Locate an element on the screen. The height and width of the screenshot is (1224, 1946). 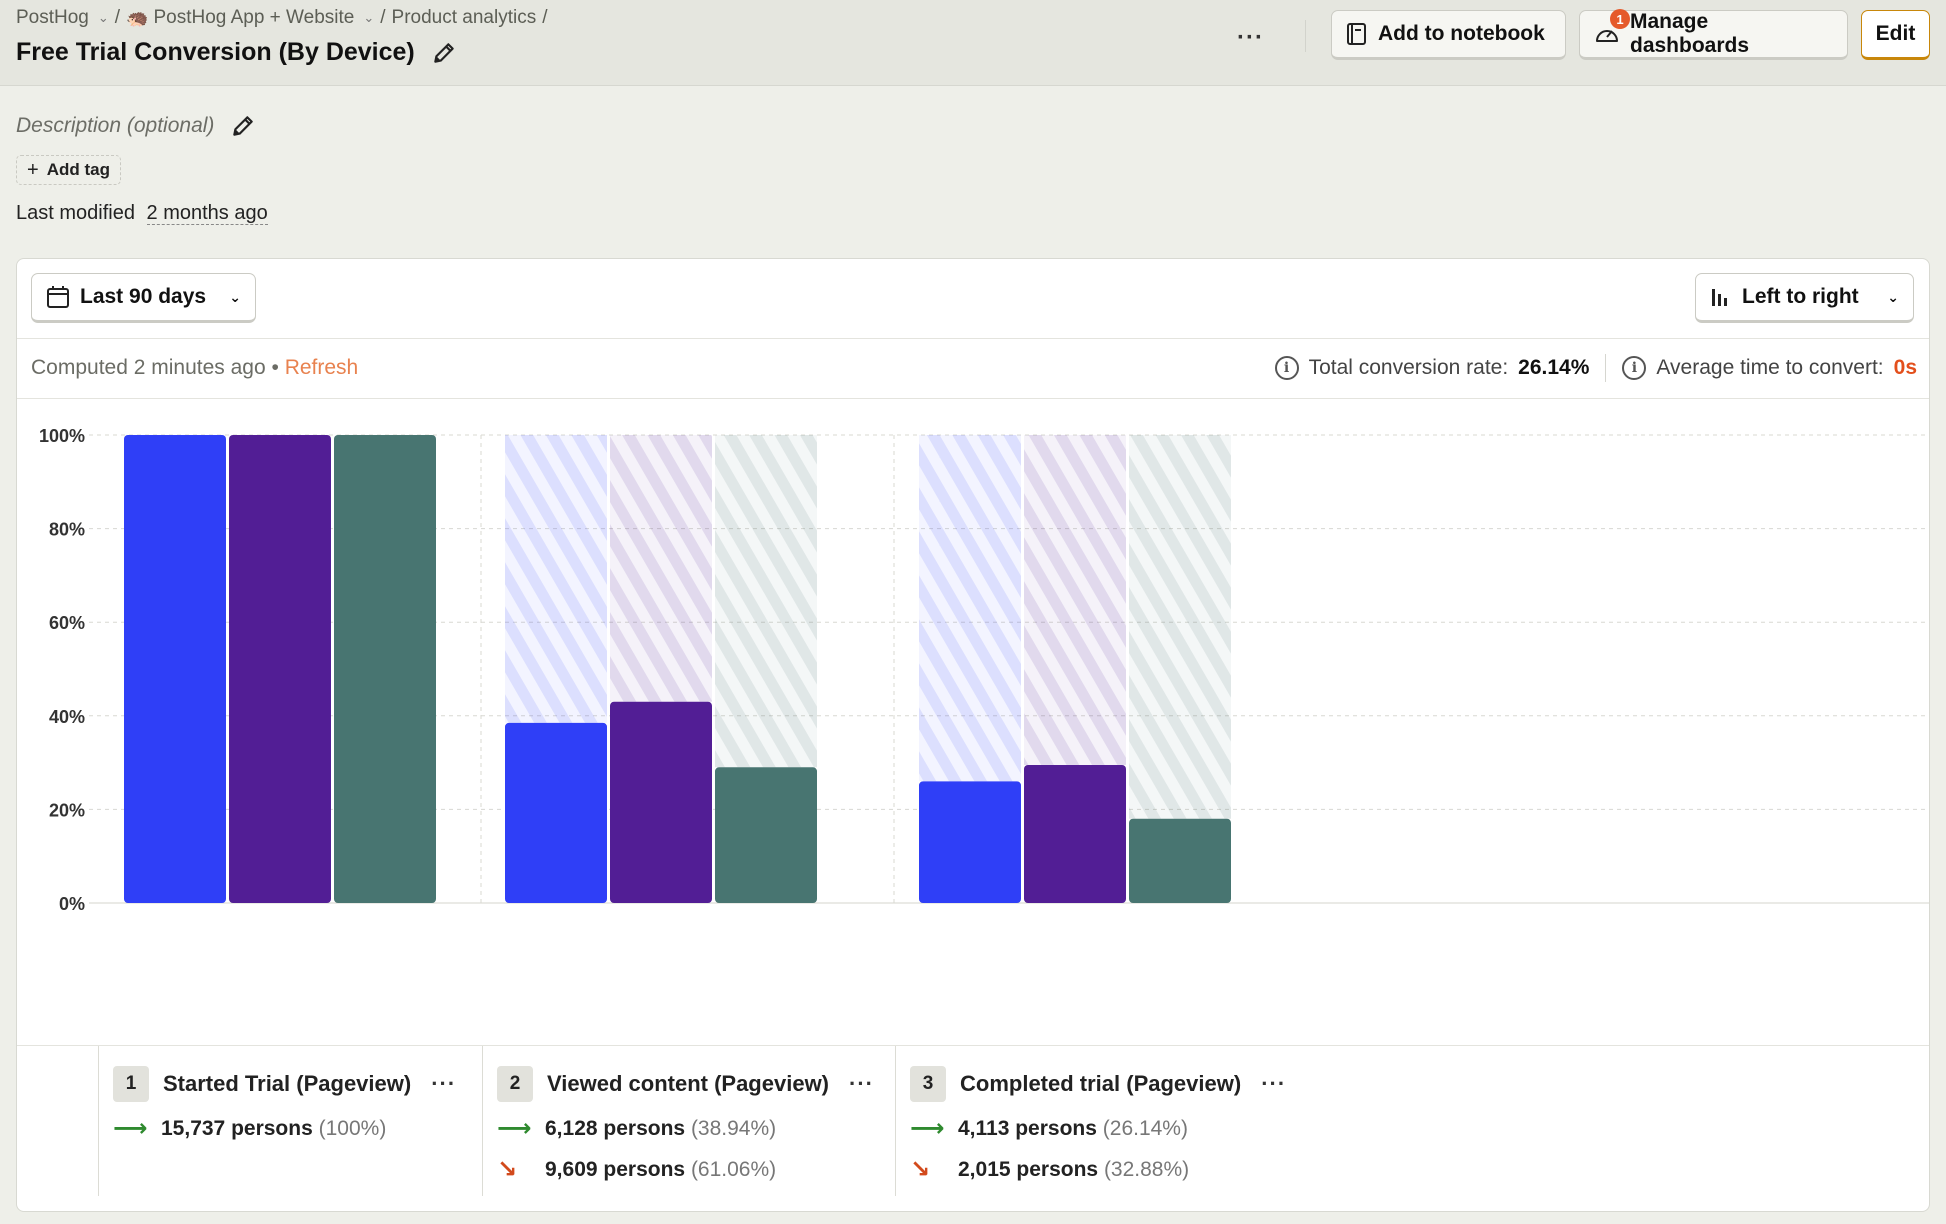
breadcrumb-section-label: Product analytics is located at coordinates (464, 17).